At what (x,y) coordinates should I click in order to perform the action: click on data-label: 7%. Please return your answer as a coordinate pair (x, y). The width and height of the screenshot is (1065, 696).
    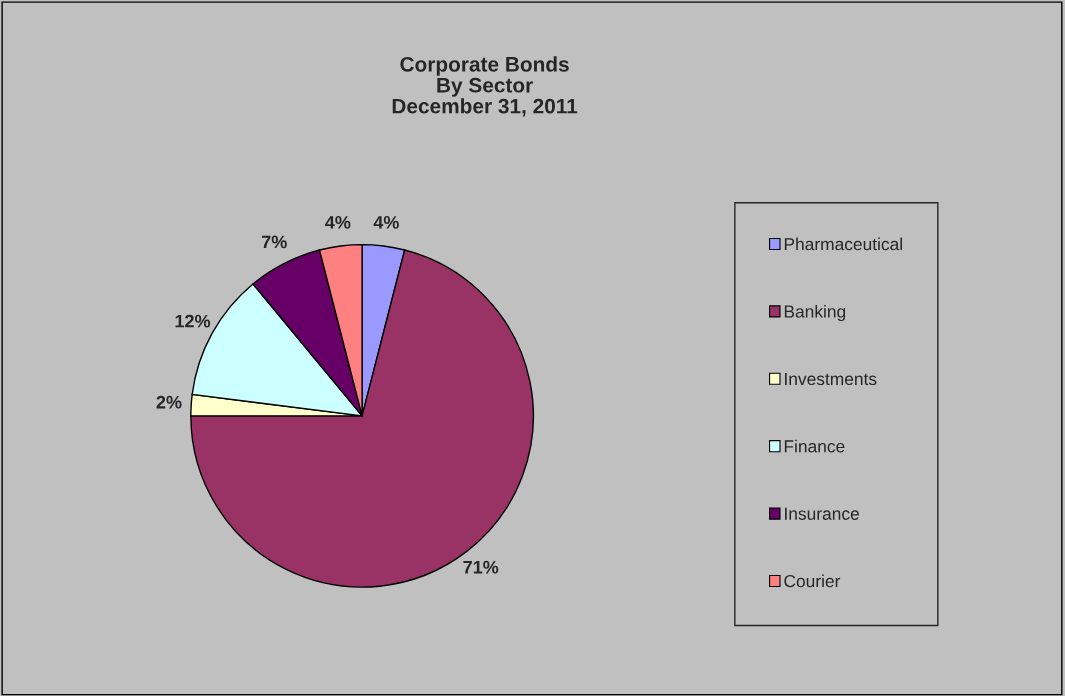
    Looking at the image, I should click on (274, 242).